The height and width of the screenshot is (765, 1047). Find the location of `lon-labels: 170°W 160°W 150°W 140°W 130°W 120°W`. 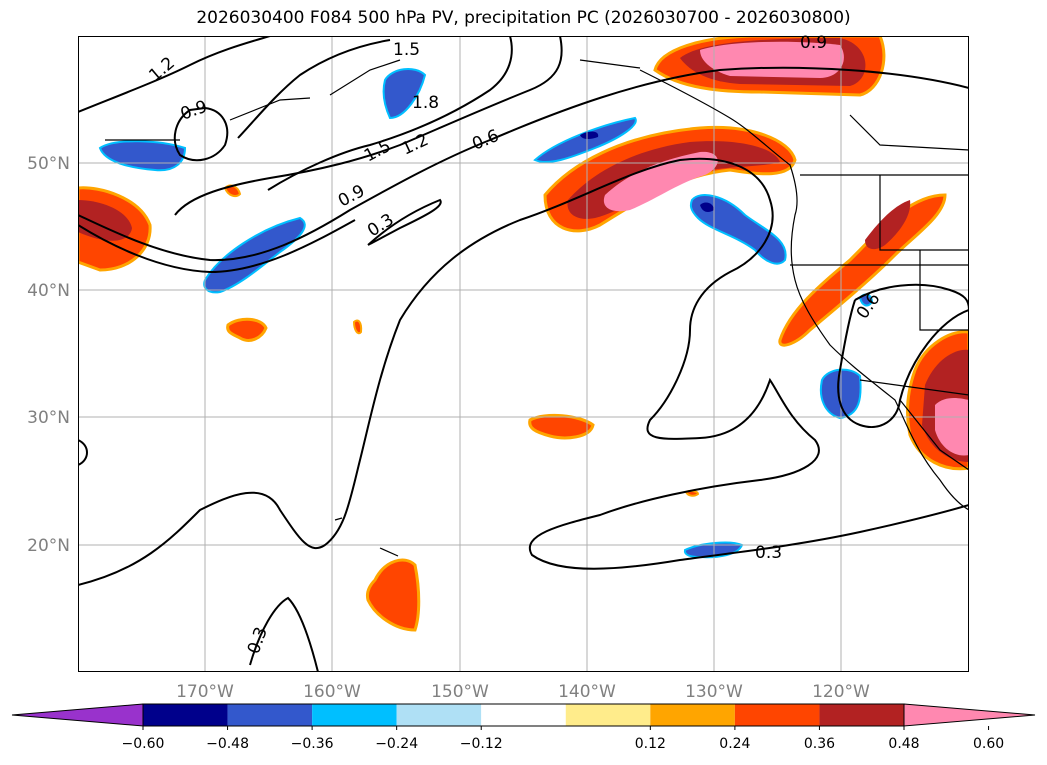

lon-labels: 170°W 160°W 150°W 140°W 130°W 120°W is located at coordinates (523, 692).